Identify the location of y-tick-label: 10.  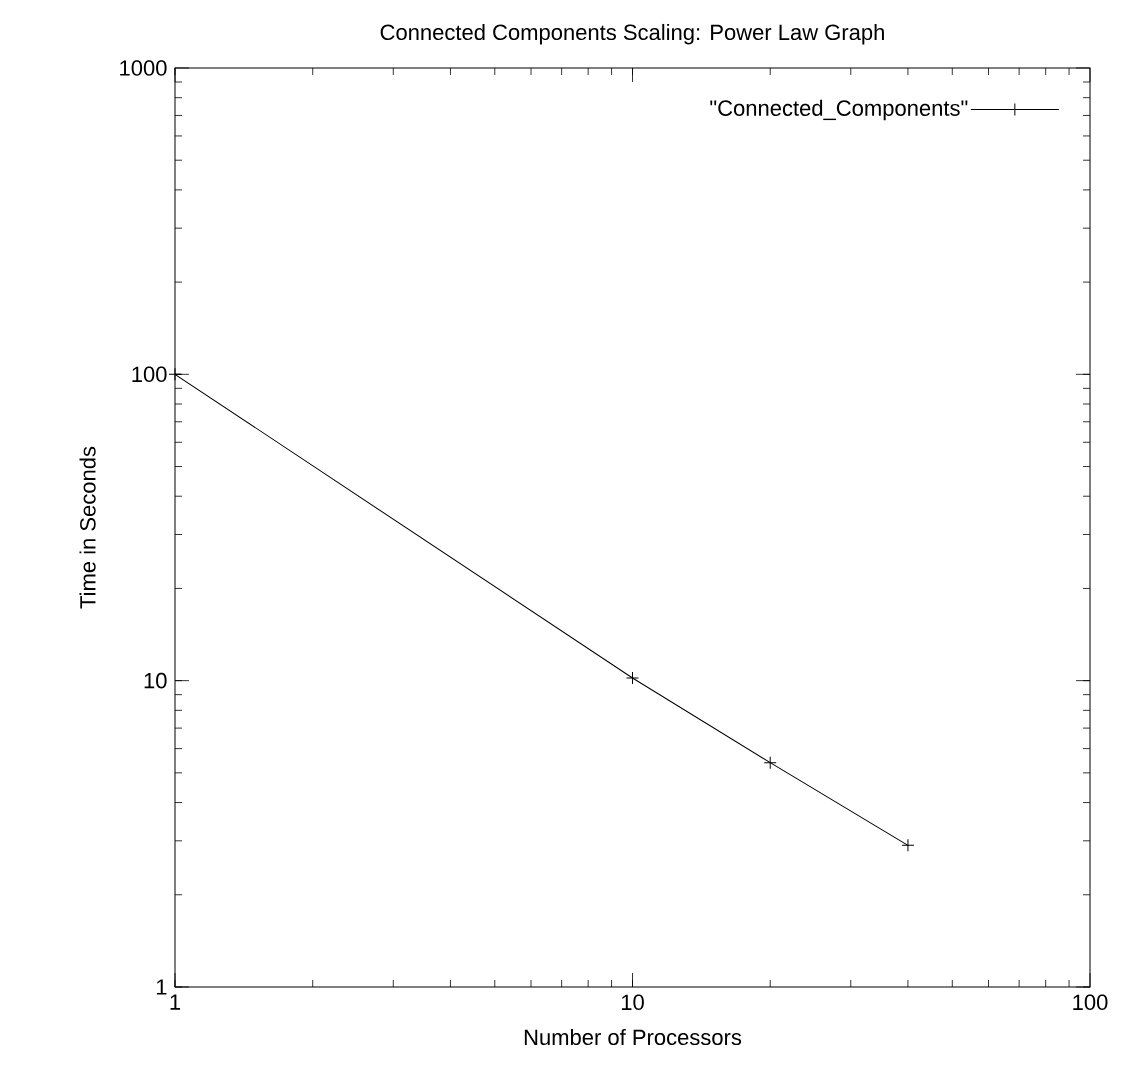
(155, 680).